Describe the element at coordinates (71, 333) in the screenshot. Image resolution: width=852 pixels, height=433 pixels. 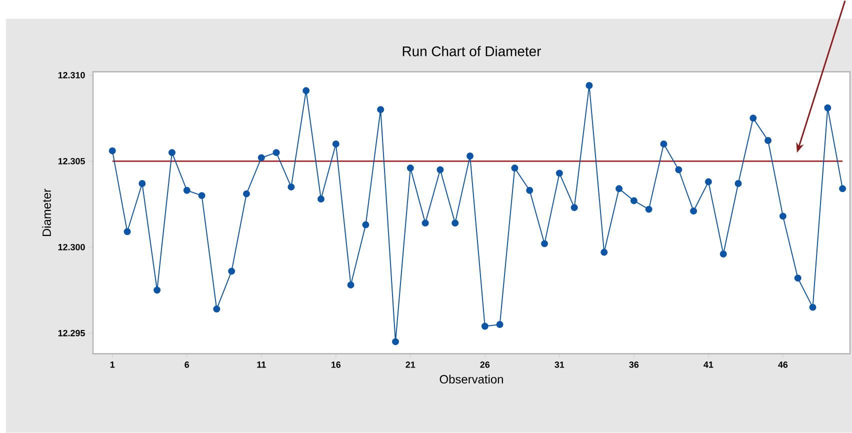
I see `y-tick-label: 12.295` at that location.